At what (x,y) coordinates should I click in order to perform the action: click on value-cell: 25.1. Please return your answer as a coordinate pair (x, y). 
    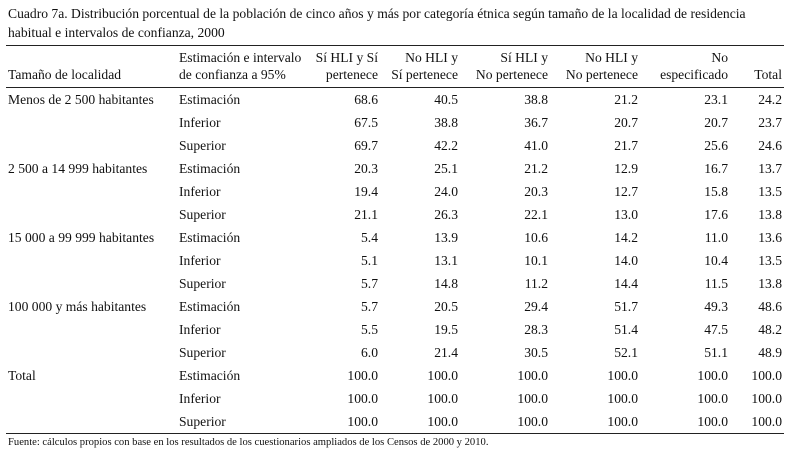
    Looking at the image, I should click on (446, 168).